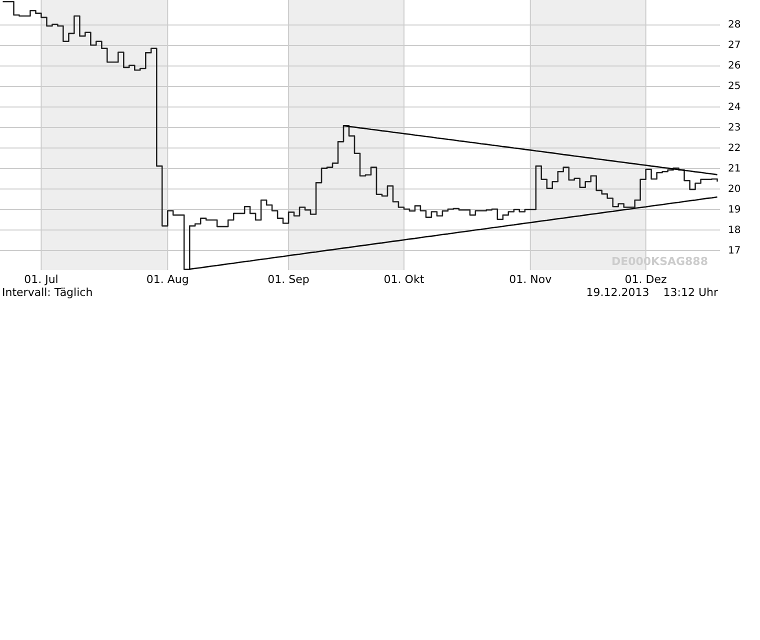  What do you see at coordinates (167, 279) in the screenshot?
I see `x-tick-label: 01. Aug` at bounding box center [167, 279].